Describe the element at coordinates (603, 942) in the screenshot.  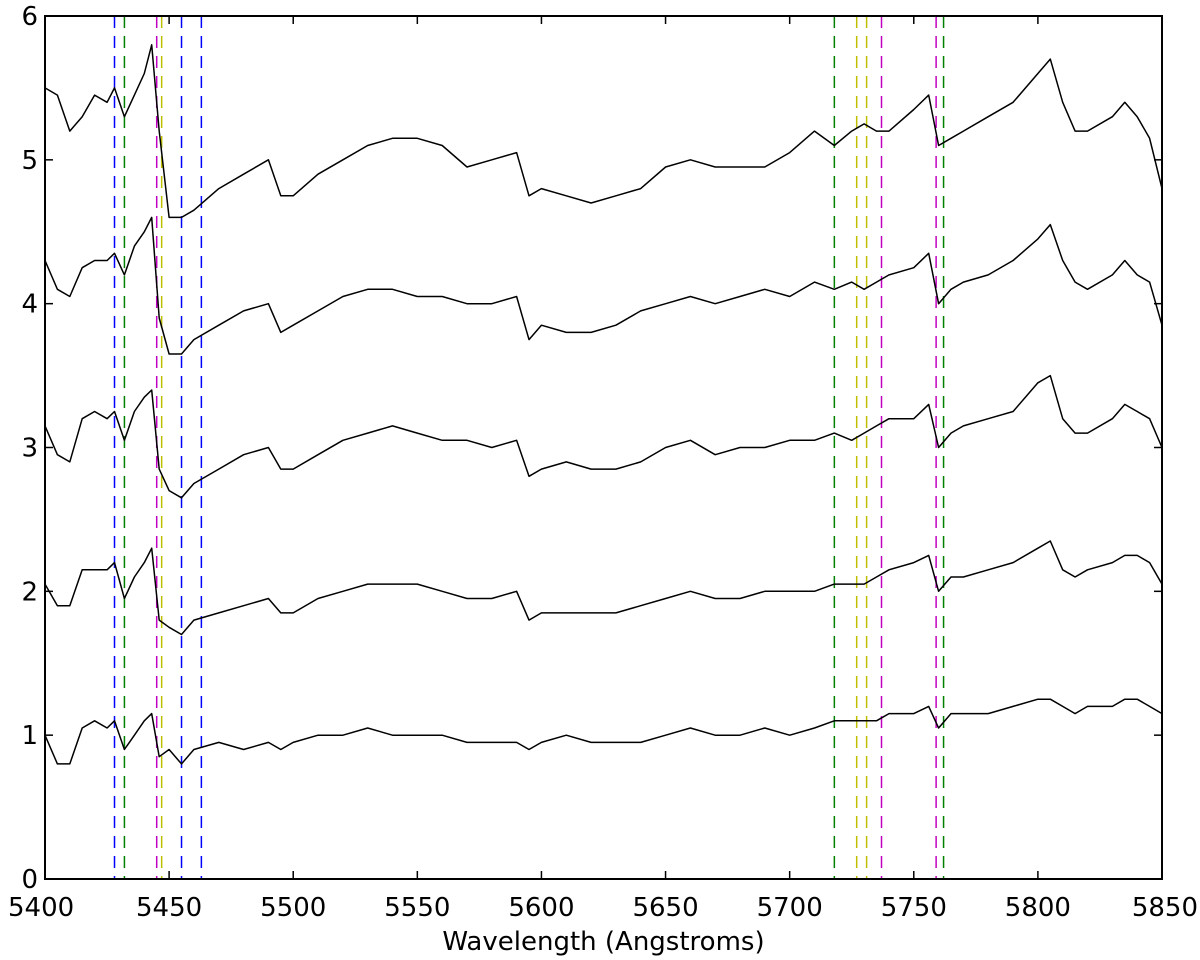
I see `x-axis-label: Wavelength (Angstroms)` at that location.